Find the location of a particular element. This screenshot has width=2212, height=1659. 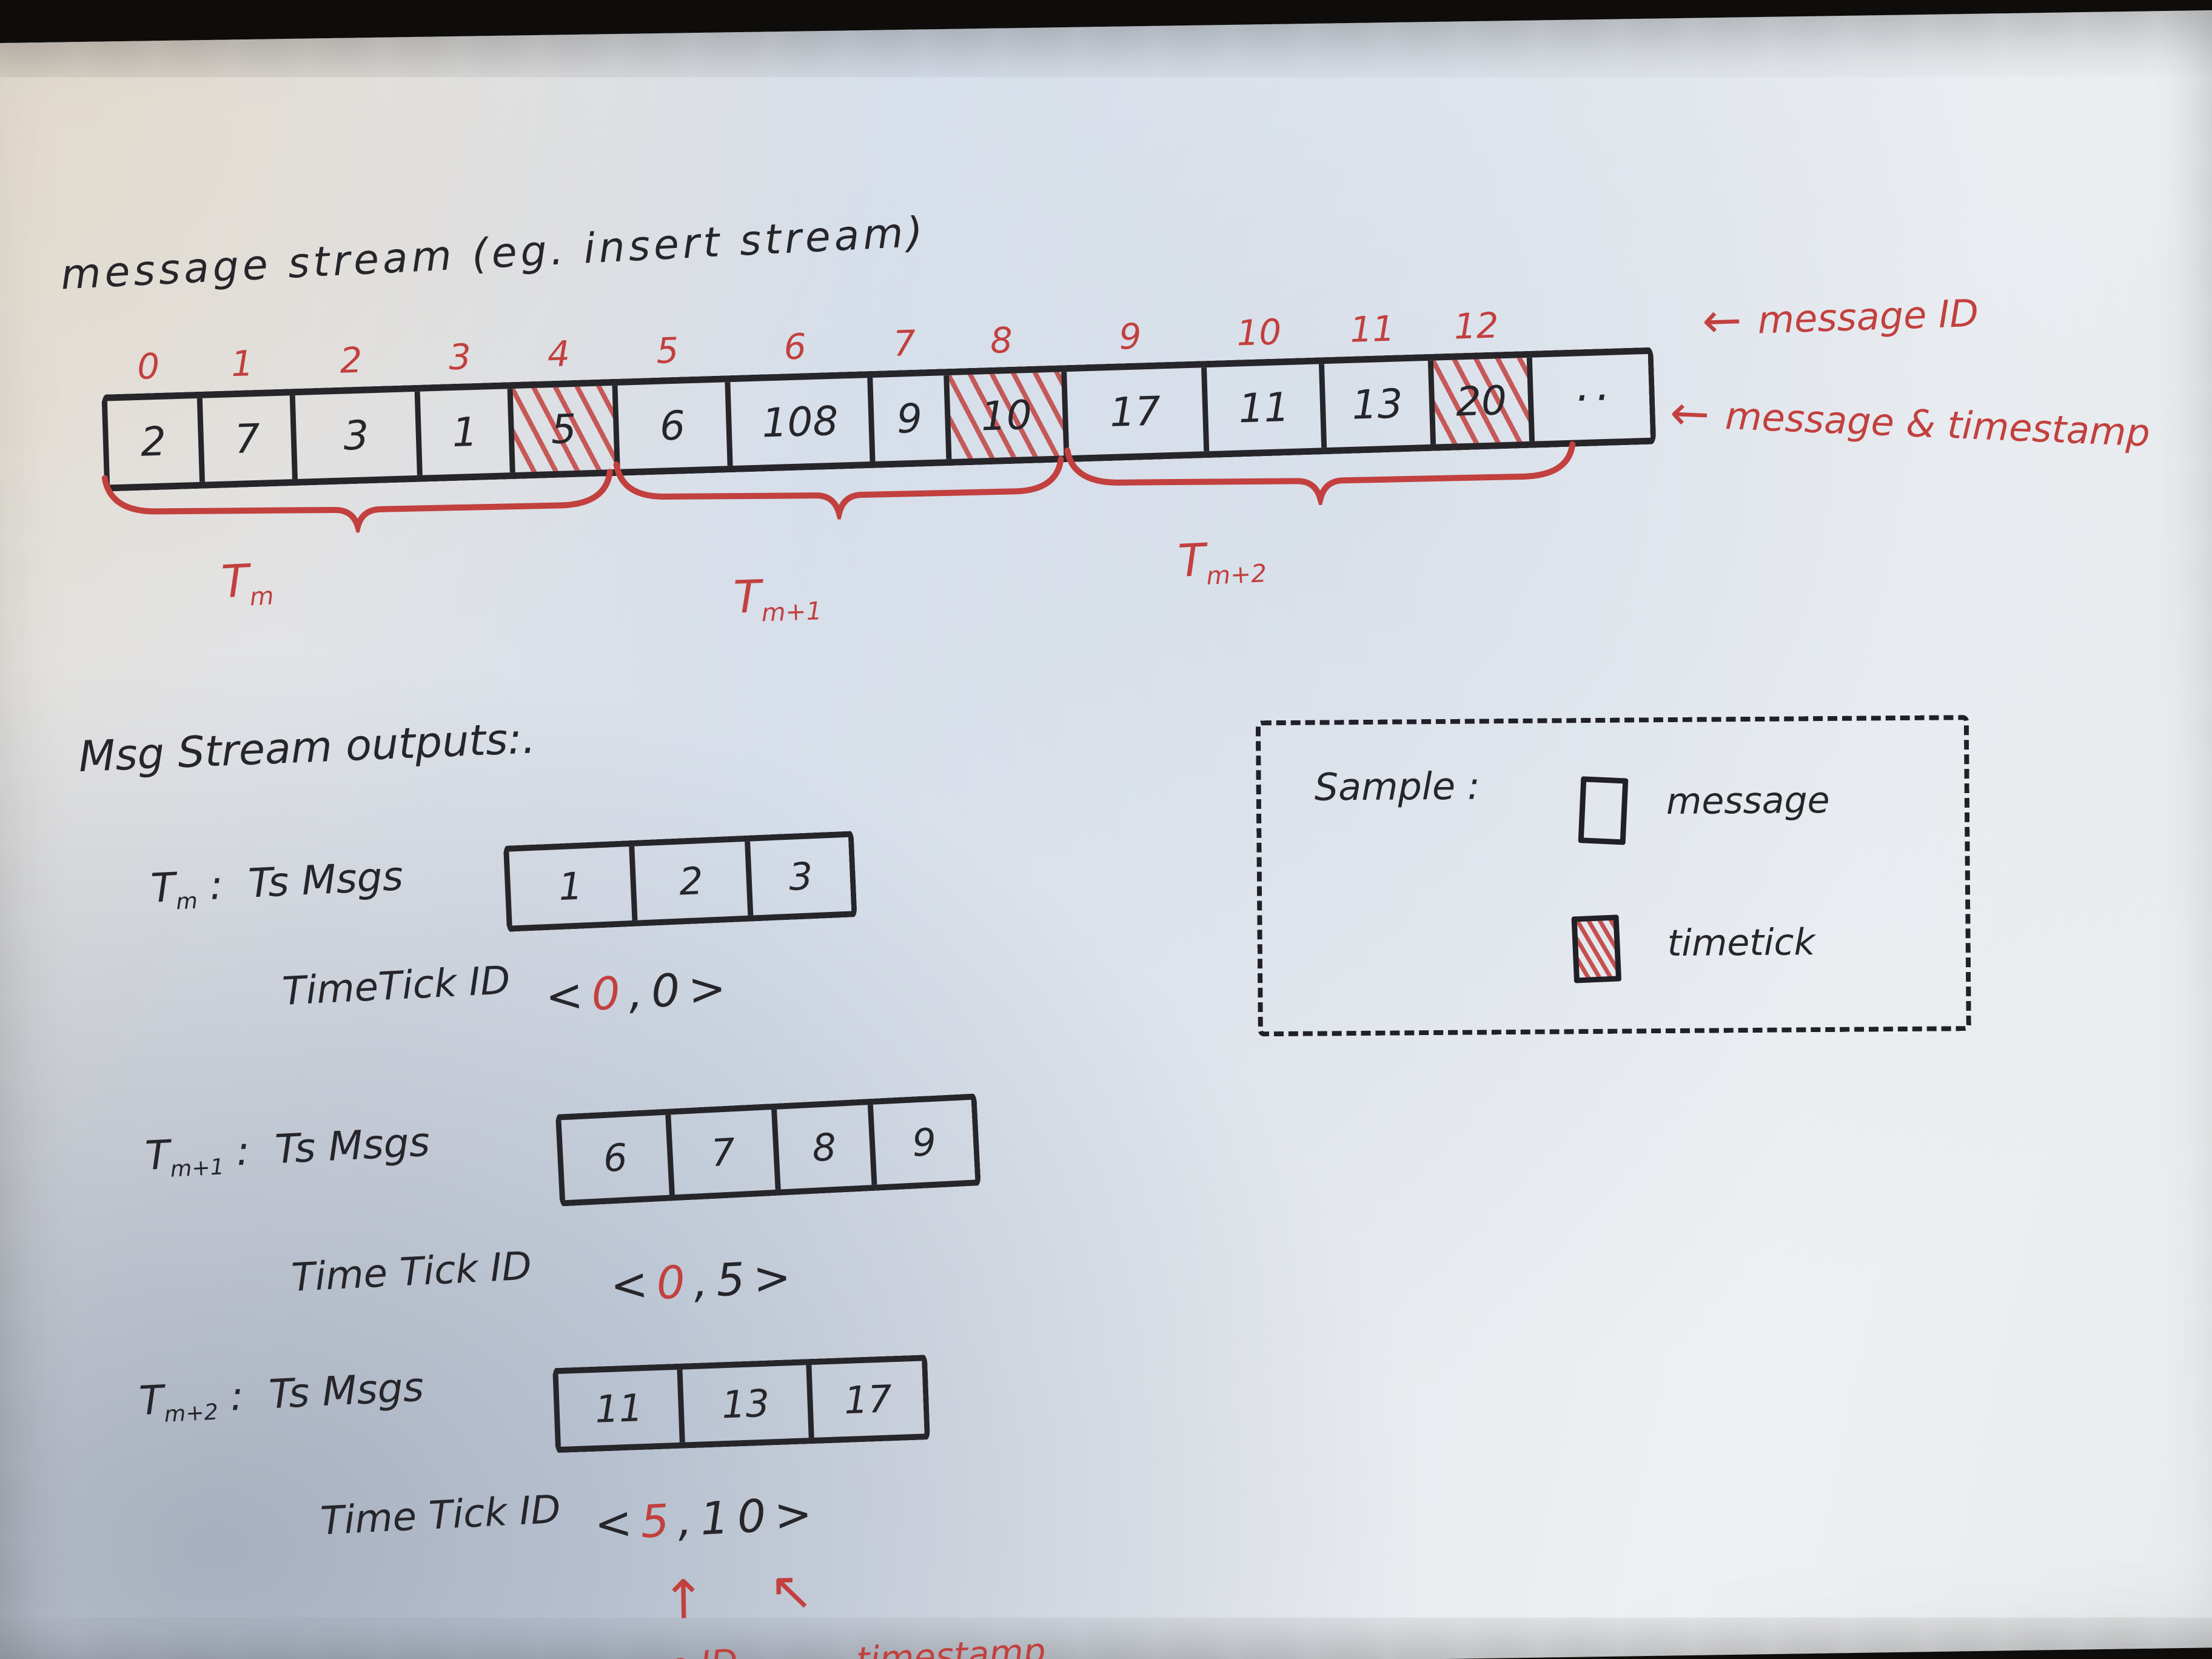

stream-annotation-message-id: ← message ID is located at coordinates (1840, 320).